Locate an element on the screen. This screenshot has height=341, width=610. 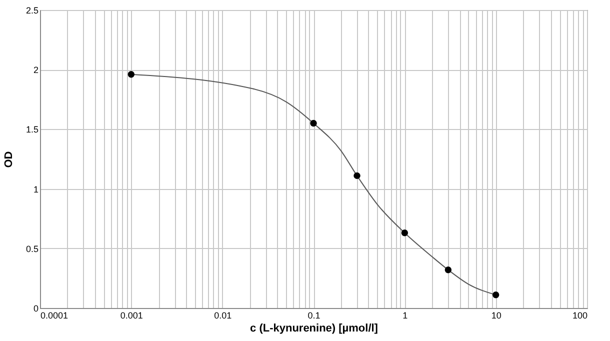
y-tick-label: 1 is located at coordinates (35, 189).